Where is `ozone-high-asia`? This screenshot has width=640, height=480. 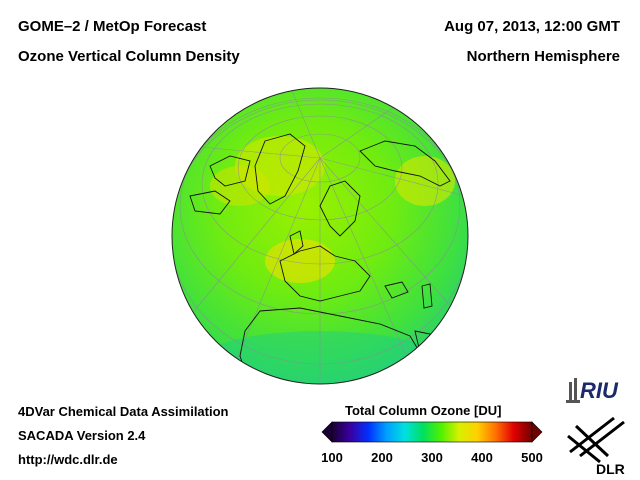 ozone-high-asia is located at coordinates (425, 181).